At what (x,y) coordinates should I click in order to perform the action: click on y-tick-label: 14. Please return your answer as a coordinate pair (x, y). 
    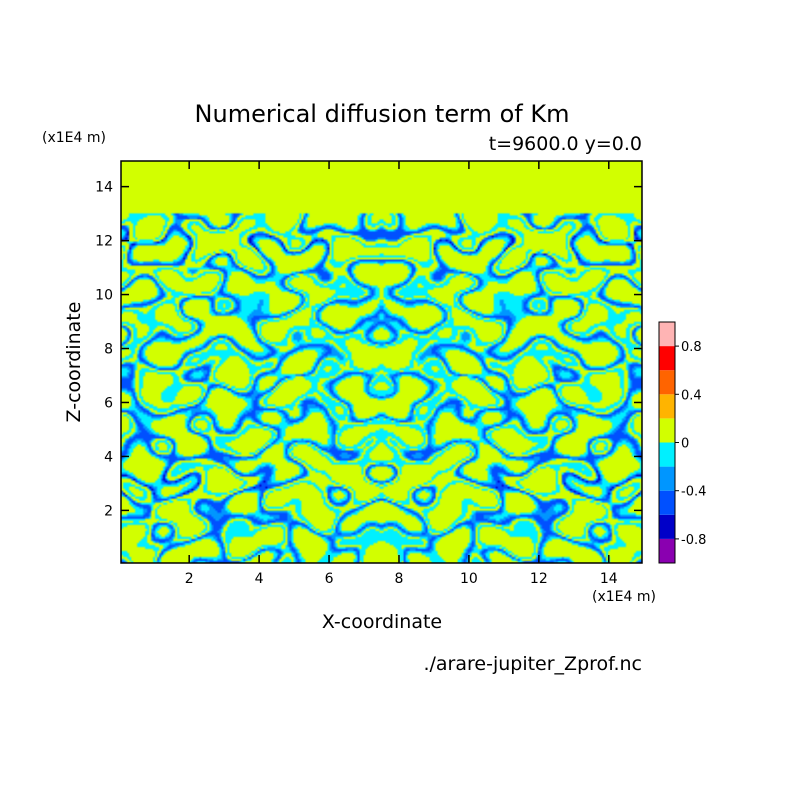
    Looking at the image, I should click on (104, 188).